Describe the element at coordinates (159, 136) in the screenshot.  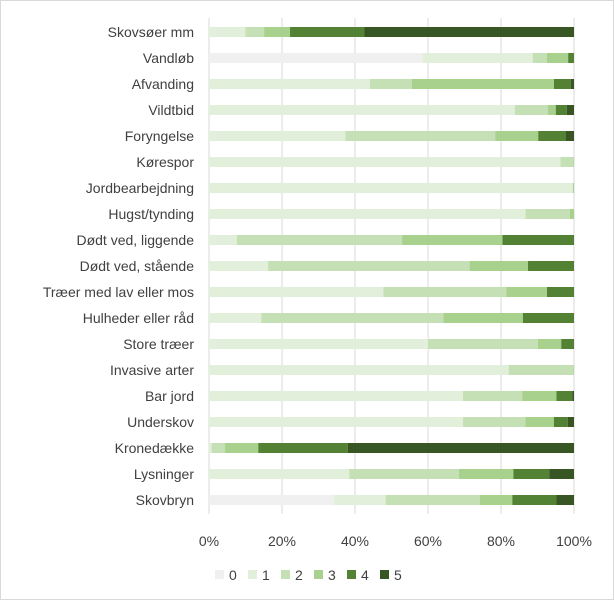
I see `category-label: Foryngelse` at that location.